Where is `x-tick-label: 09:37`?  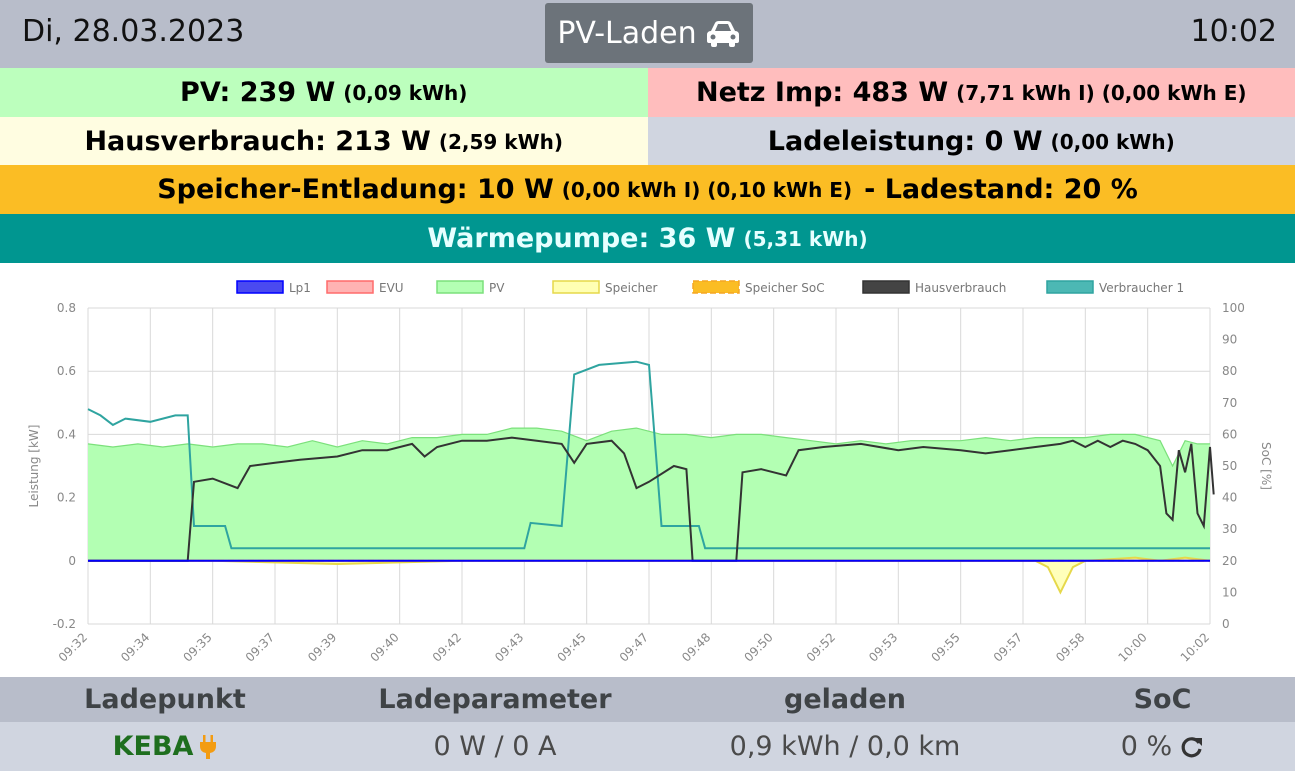
x-tick-label: 09:37 is located at coordinates (260, 647).